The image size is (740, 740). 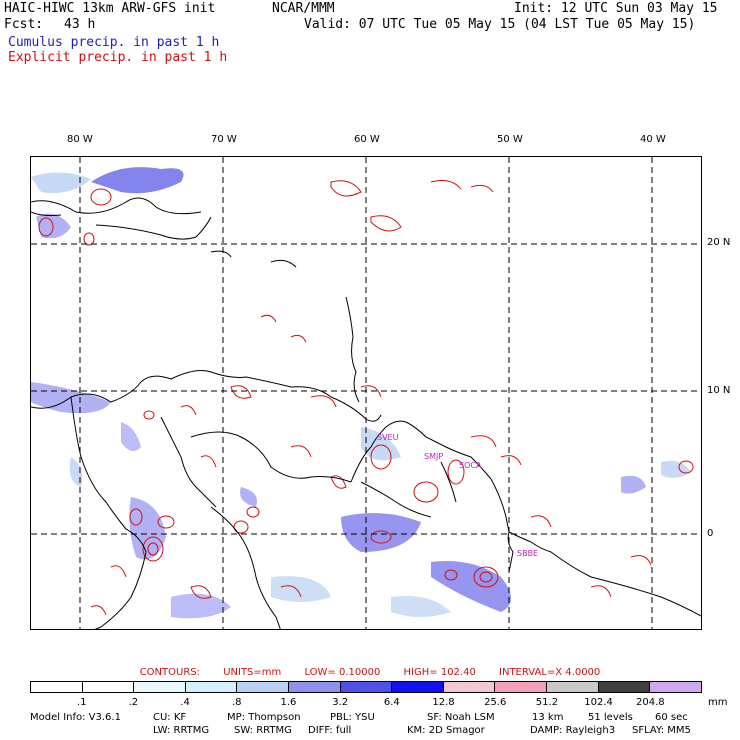 What do you see at coordinates (653, 139) in the screenshot?
I see `lon-label-40w: 40 W` at bounding box center [653, 139].